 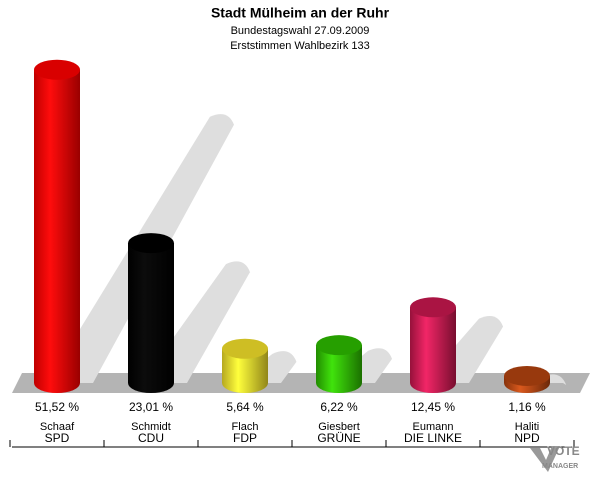 I want to click on value-label: 1,16 %, so click(x=527, y=407).